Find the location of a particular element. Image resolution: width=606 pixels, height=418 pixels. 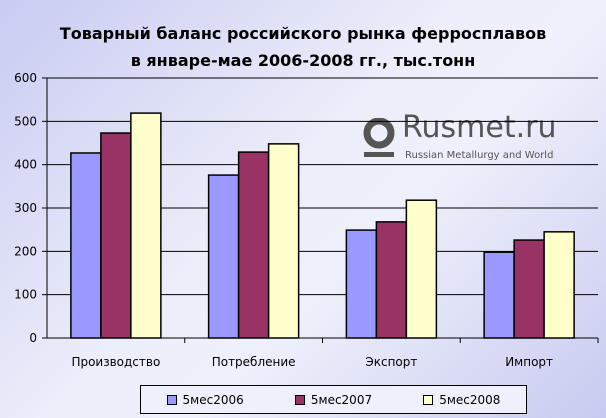

bar-5мес2008-3 is located at coordinates (559, 285).